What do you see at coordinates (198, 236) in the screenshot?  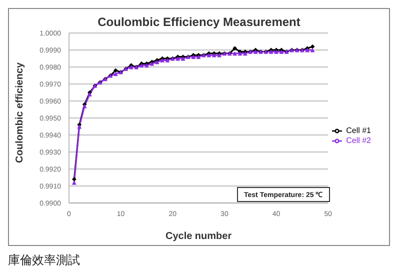 I see `x-axis-title: Cycle number` at bounding box center [198, 236].